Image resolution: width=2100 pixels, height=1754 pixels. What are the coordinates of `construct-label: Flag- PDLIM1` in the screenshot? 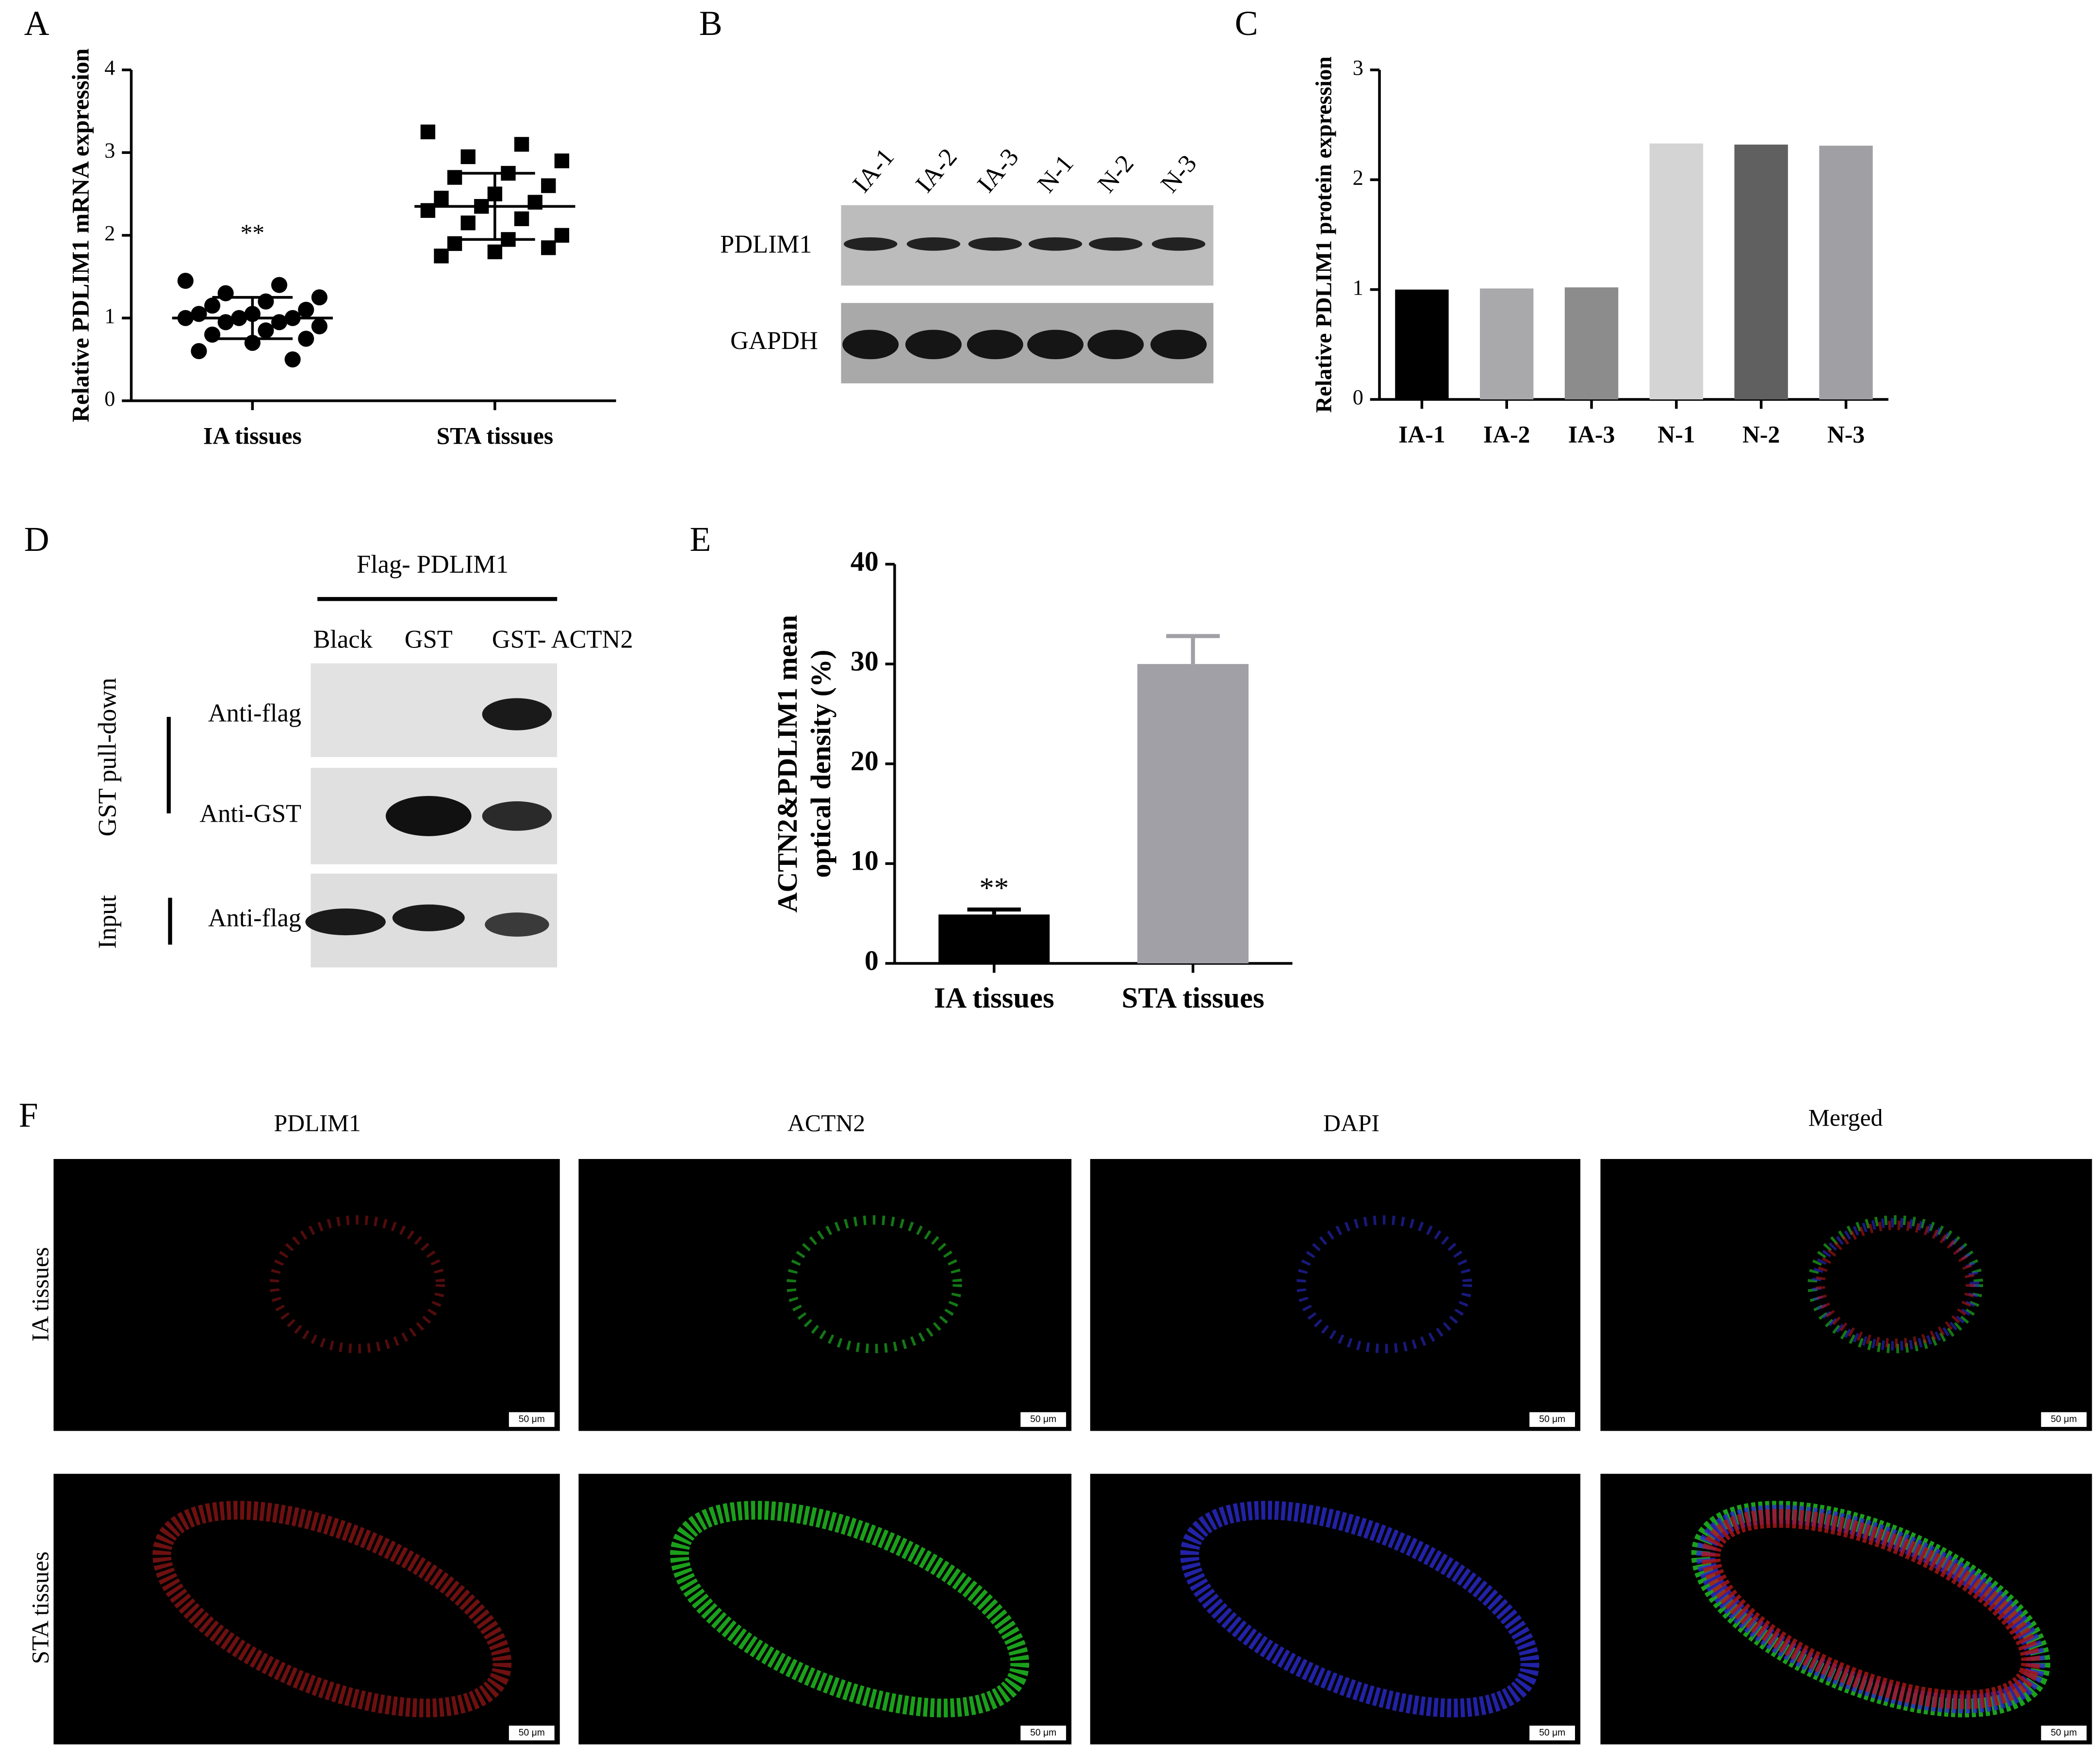 It's located at (433, 564).